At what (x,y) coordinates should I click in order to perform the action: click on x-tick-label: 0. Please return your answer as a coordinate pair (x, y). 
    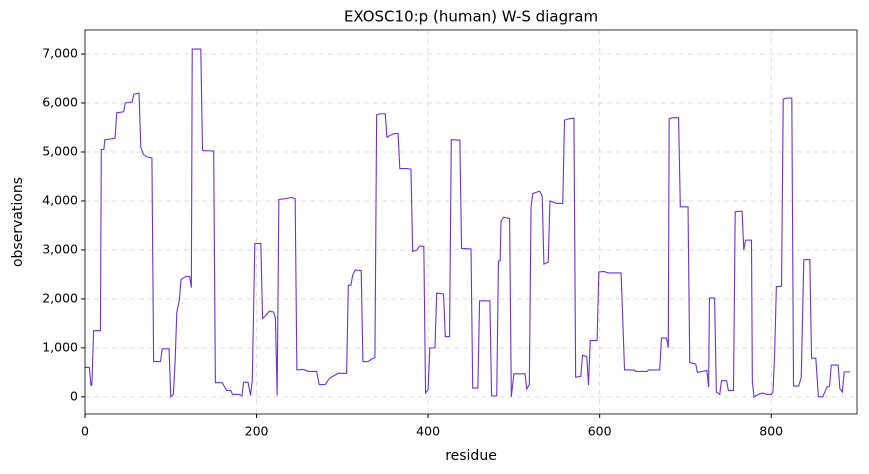
    Looking at the image, I should click on (85, 431).